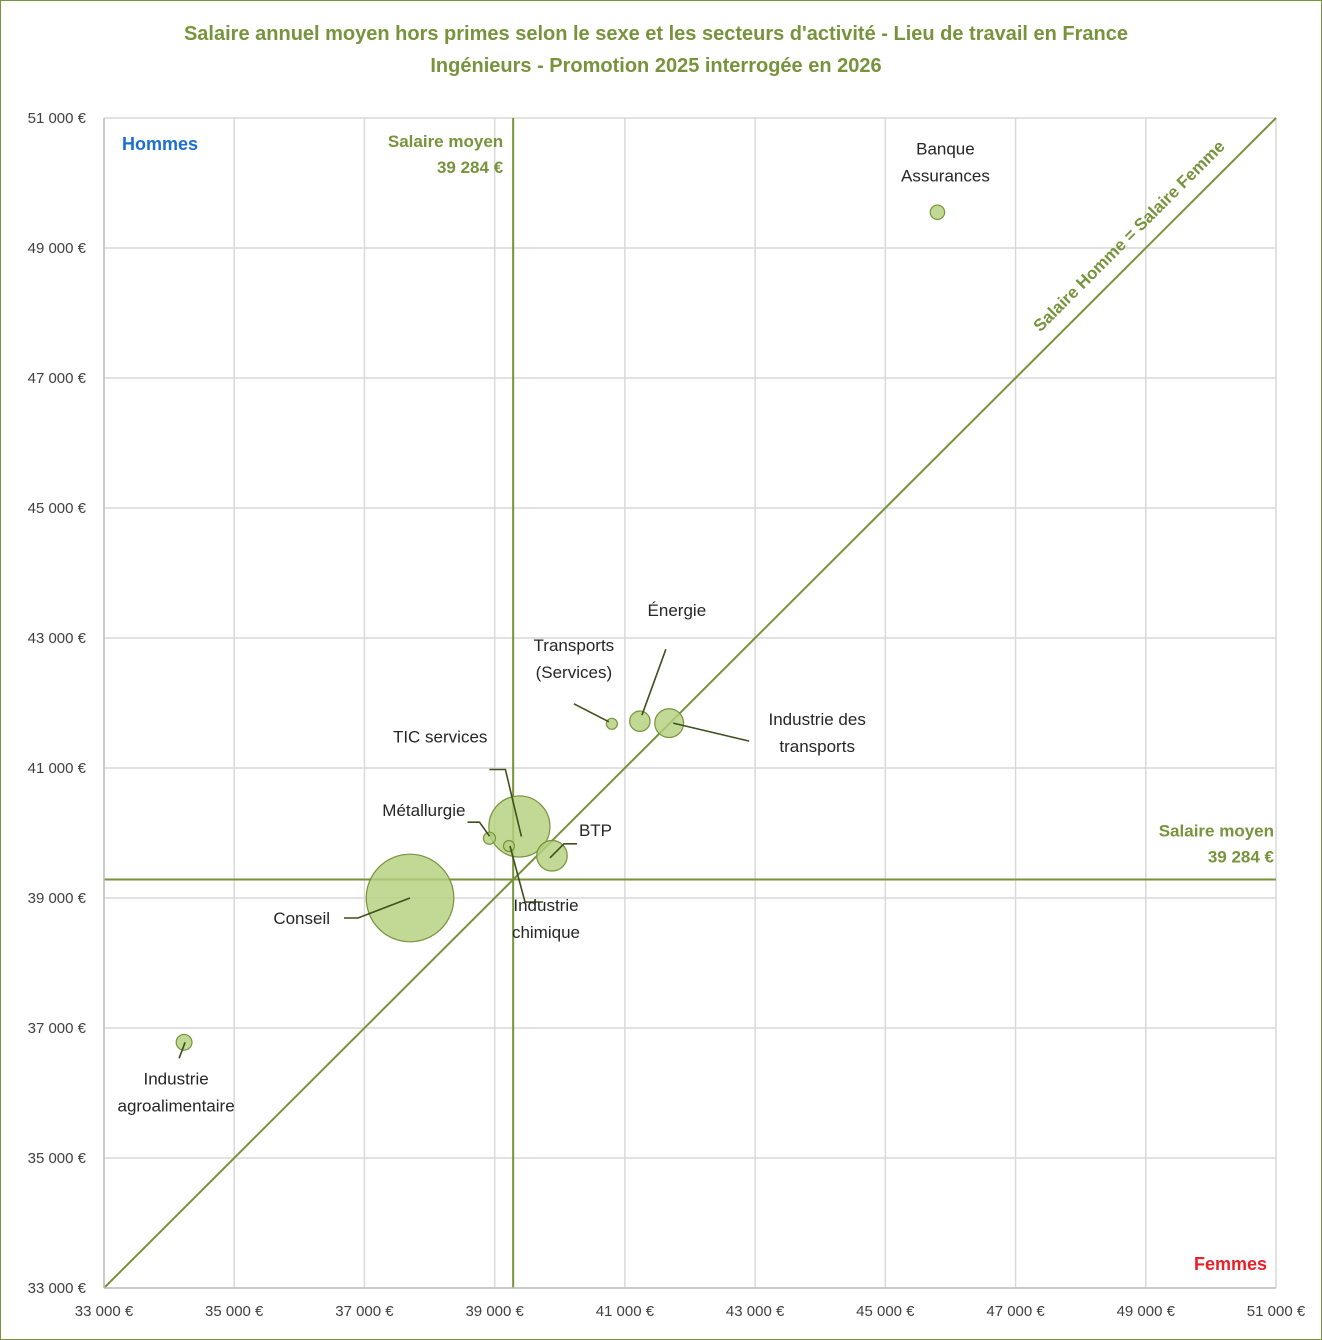 The height and width of the screenshot is (1340, 1322). What do you see at coordinates (160, 144) in the screenshot?
I see `y-axis-name: Hommes` at bounding box center [160, 144].